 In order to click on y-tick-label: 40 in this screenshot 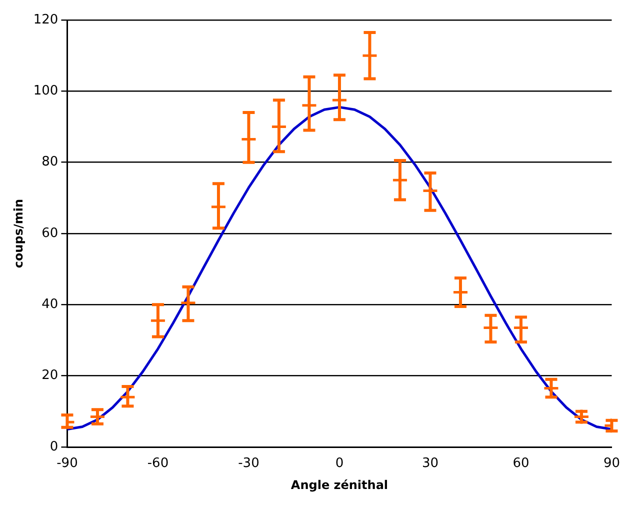, I will do `click(50, 304)`.